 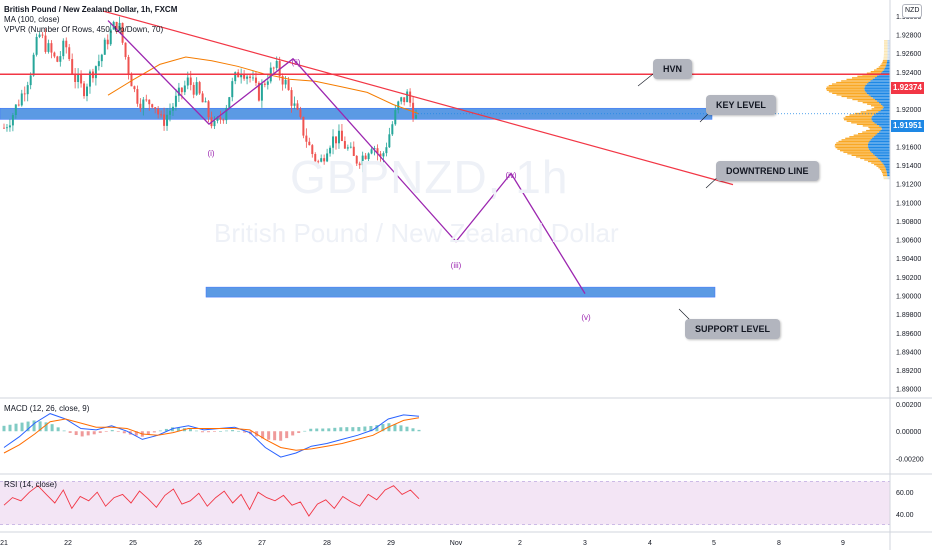 I want to click on downtrend-label: DOWNTREND LINE, so click(x=767, y=171).